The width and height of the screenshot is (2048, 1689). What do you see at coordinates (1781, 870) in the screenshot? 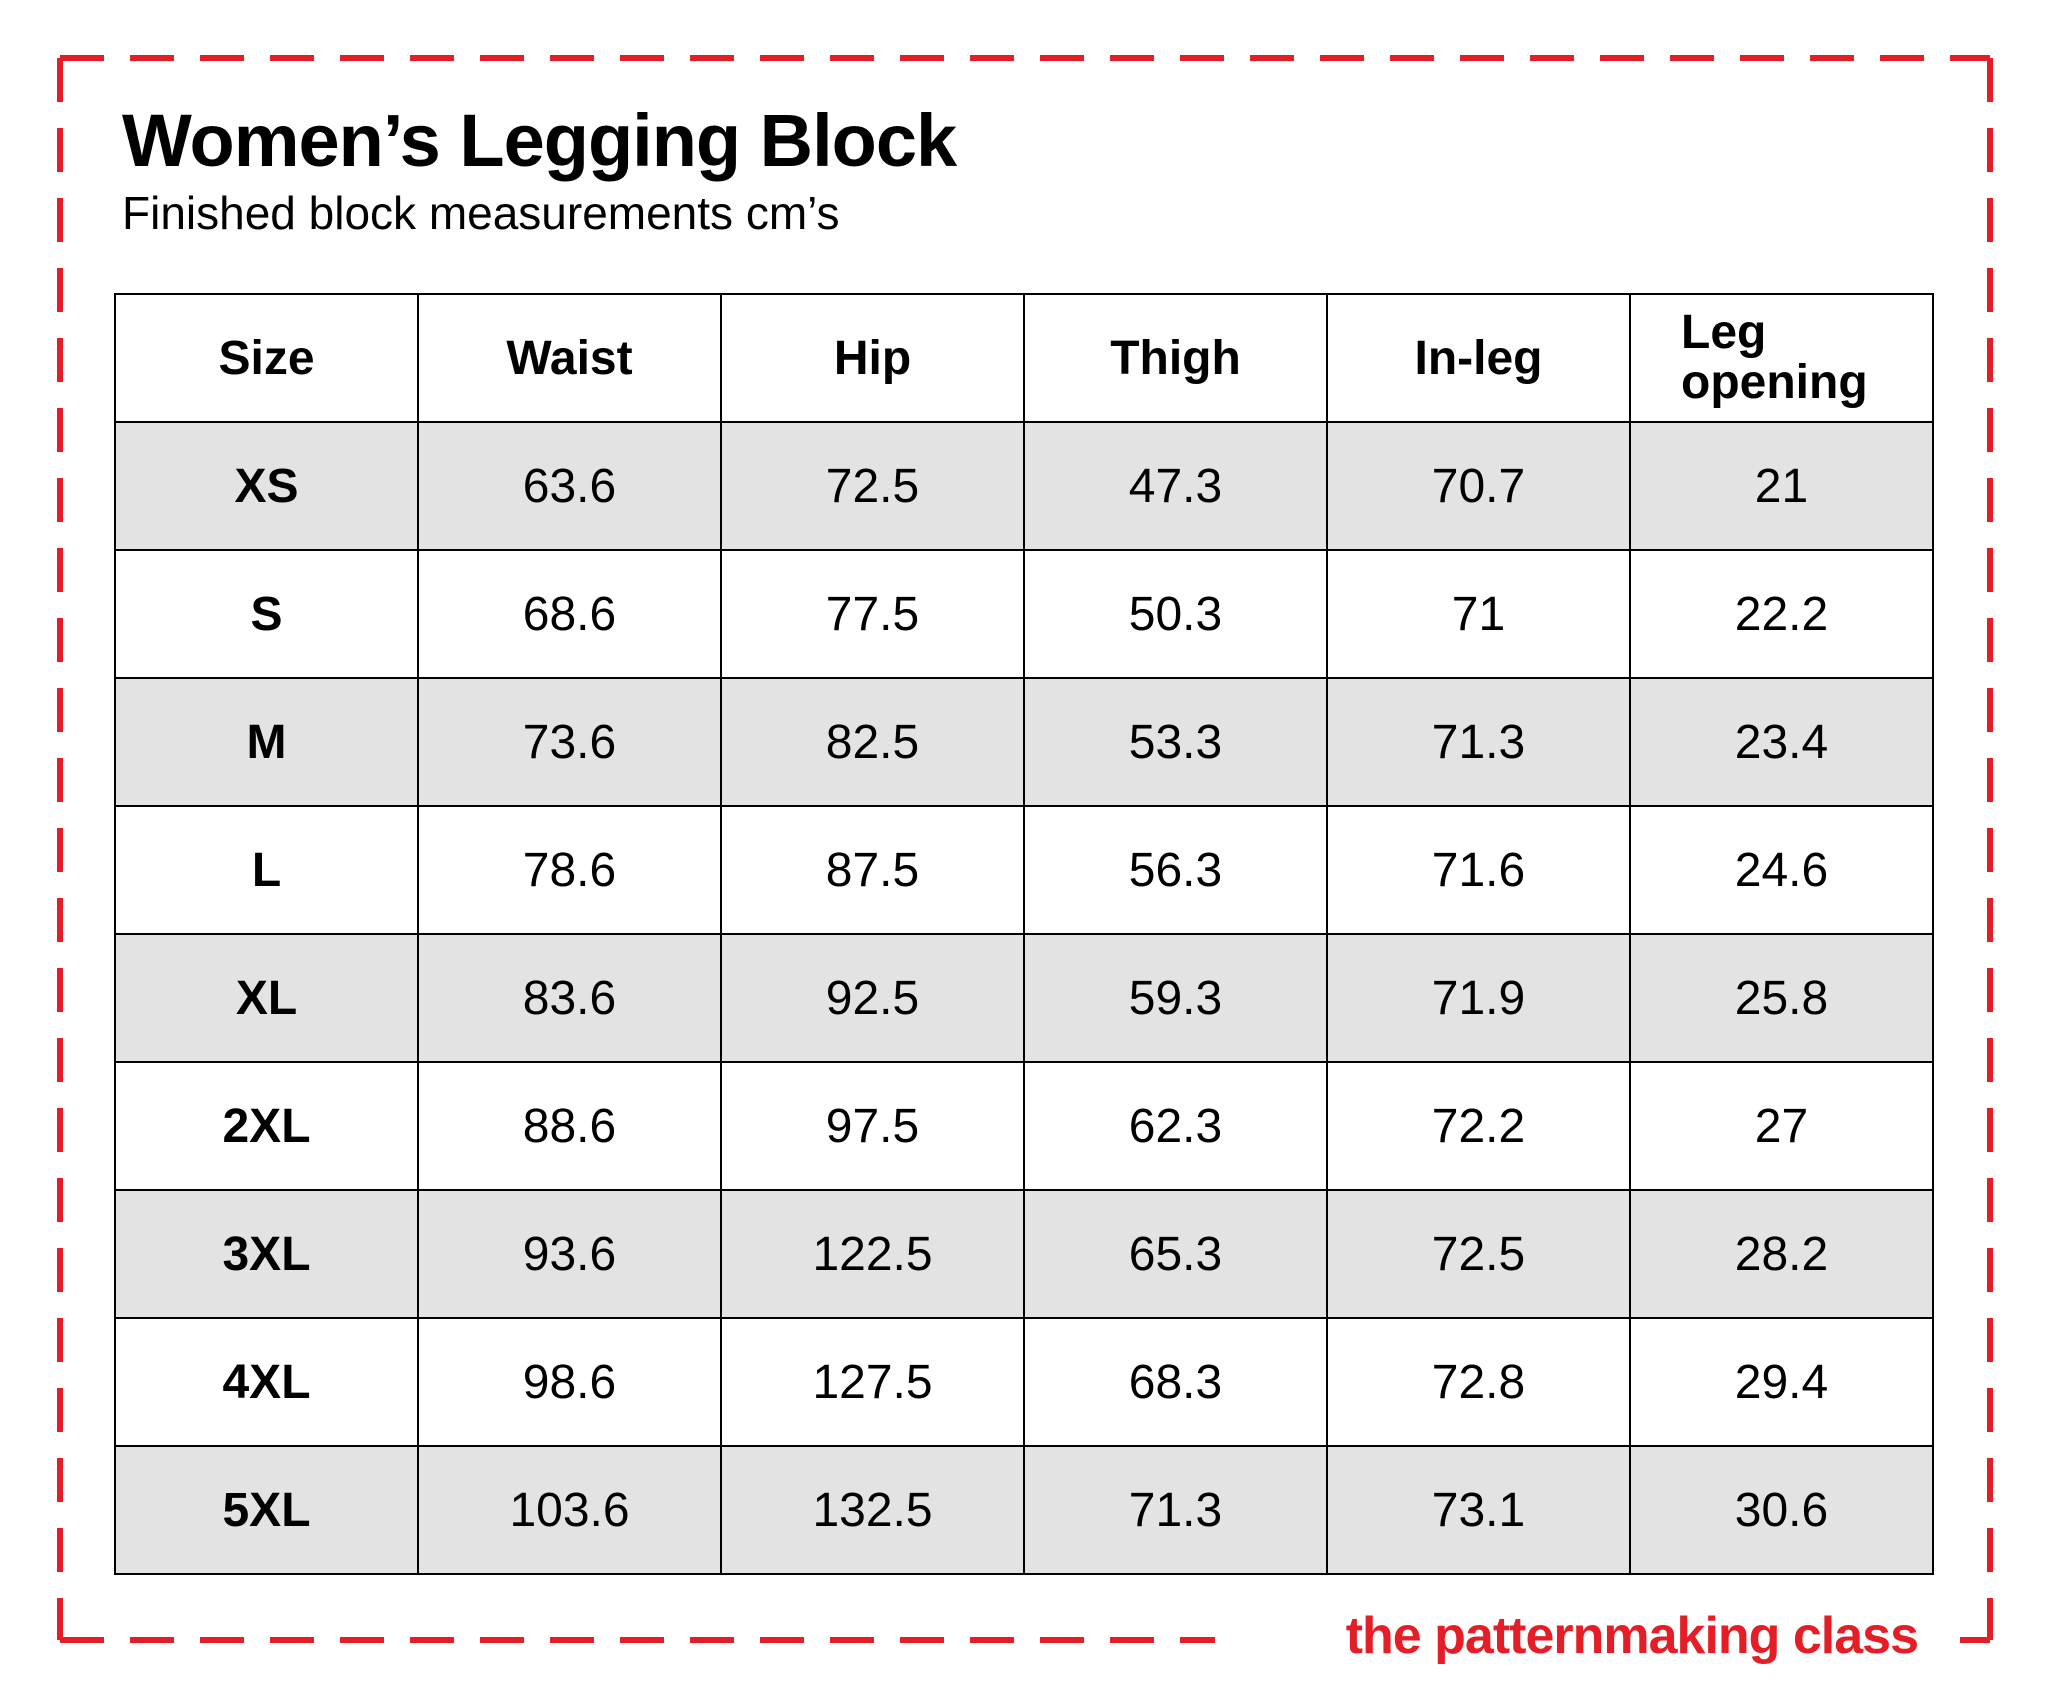
I see `leg-opening-cell: 24.6` at bounding box center [1781, 870].